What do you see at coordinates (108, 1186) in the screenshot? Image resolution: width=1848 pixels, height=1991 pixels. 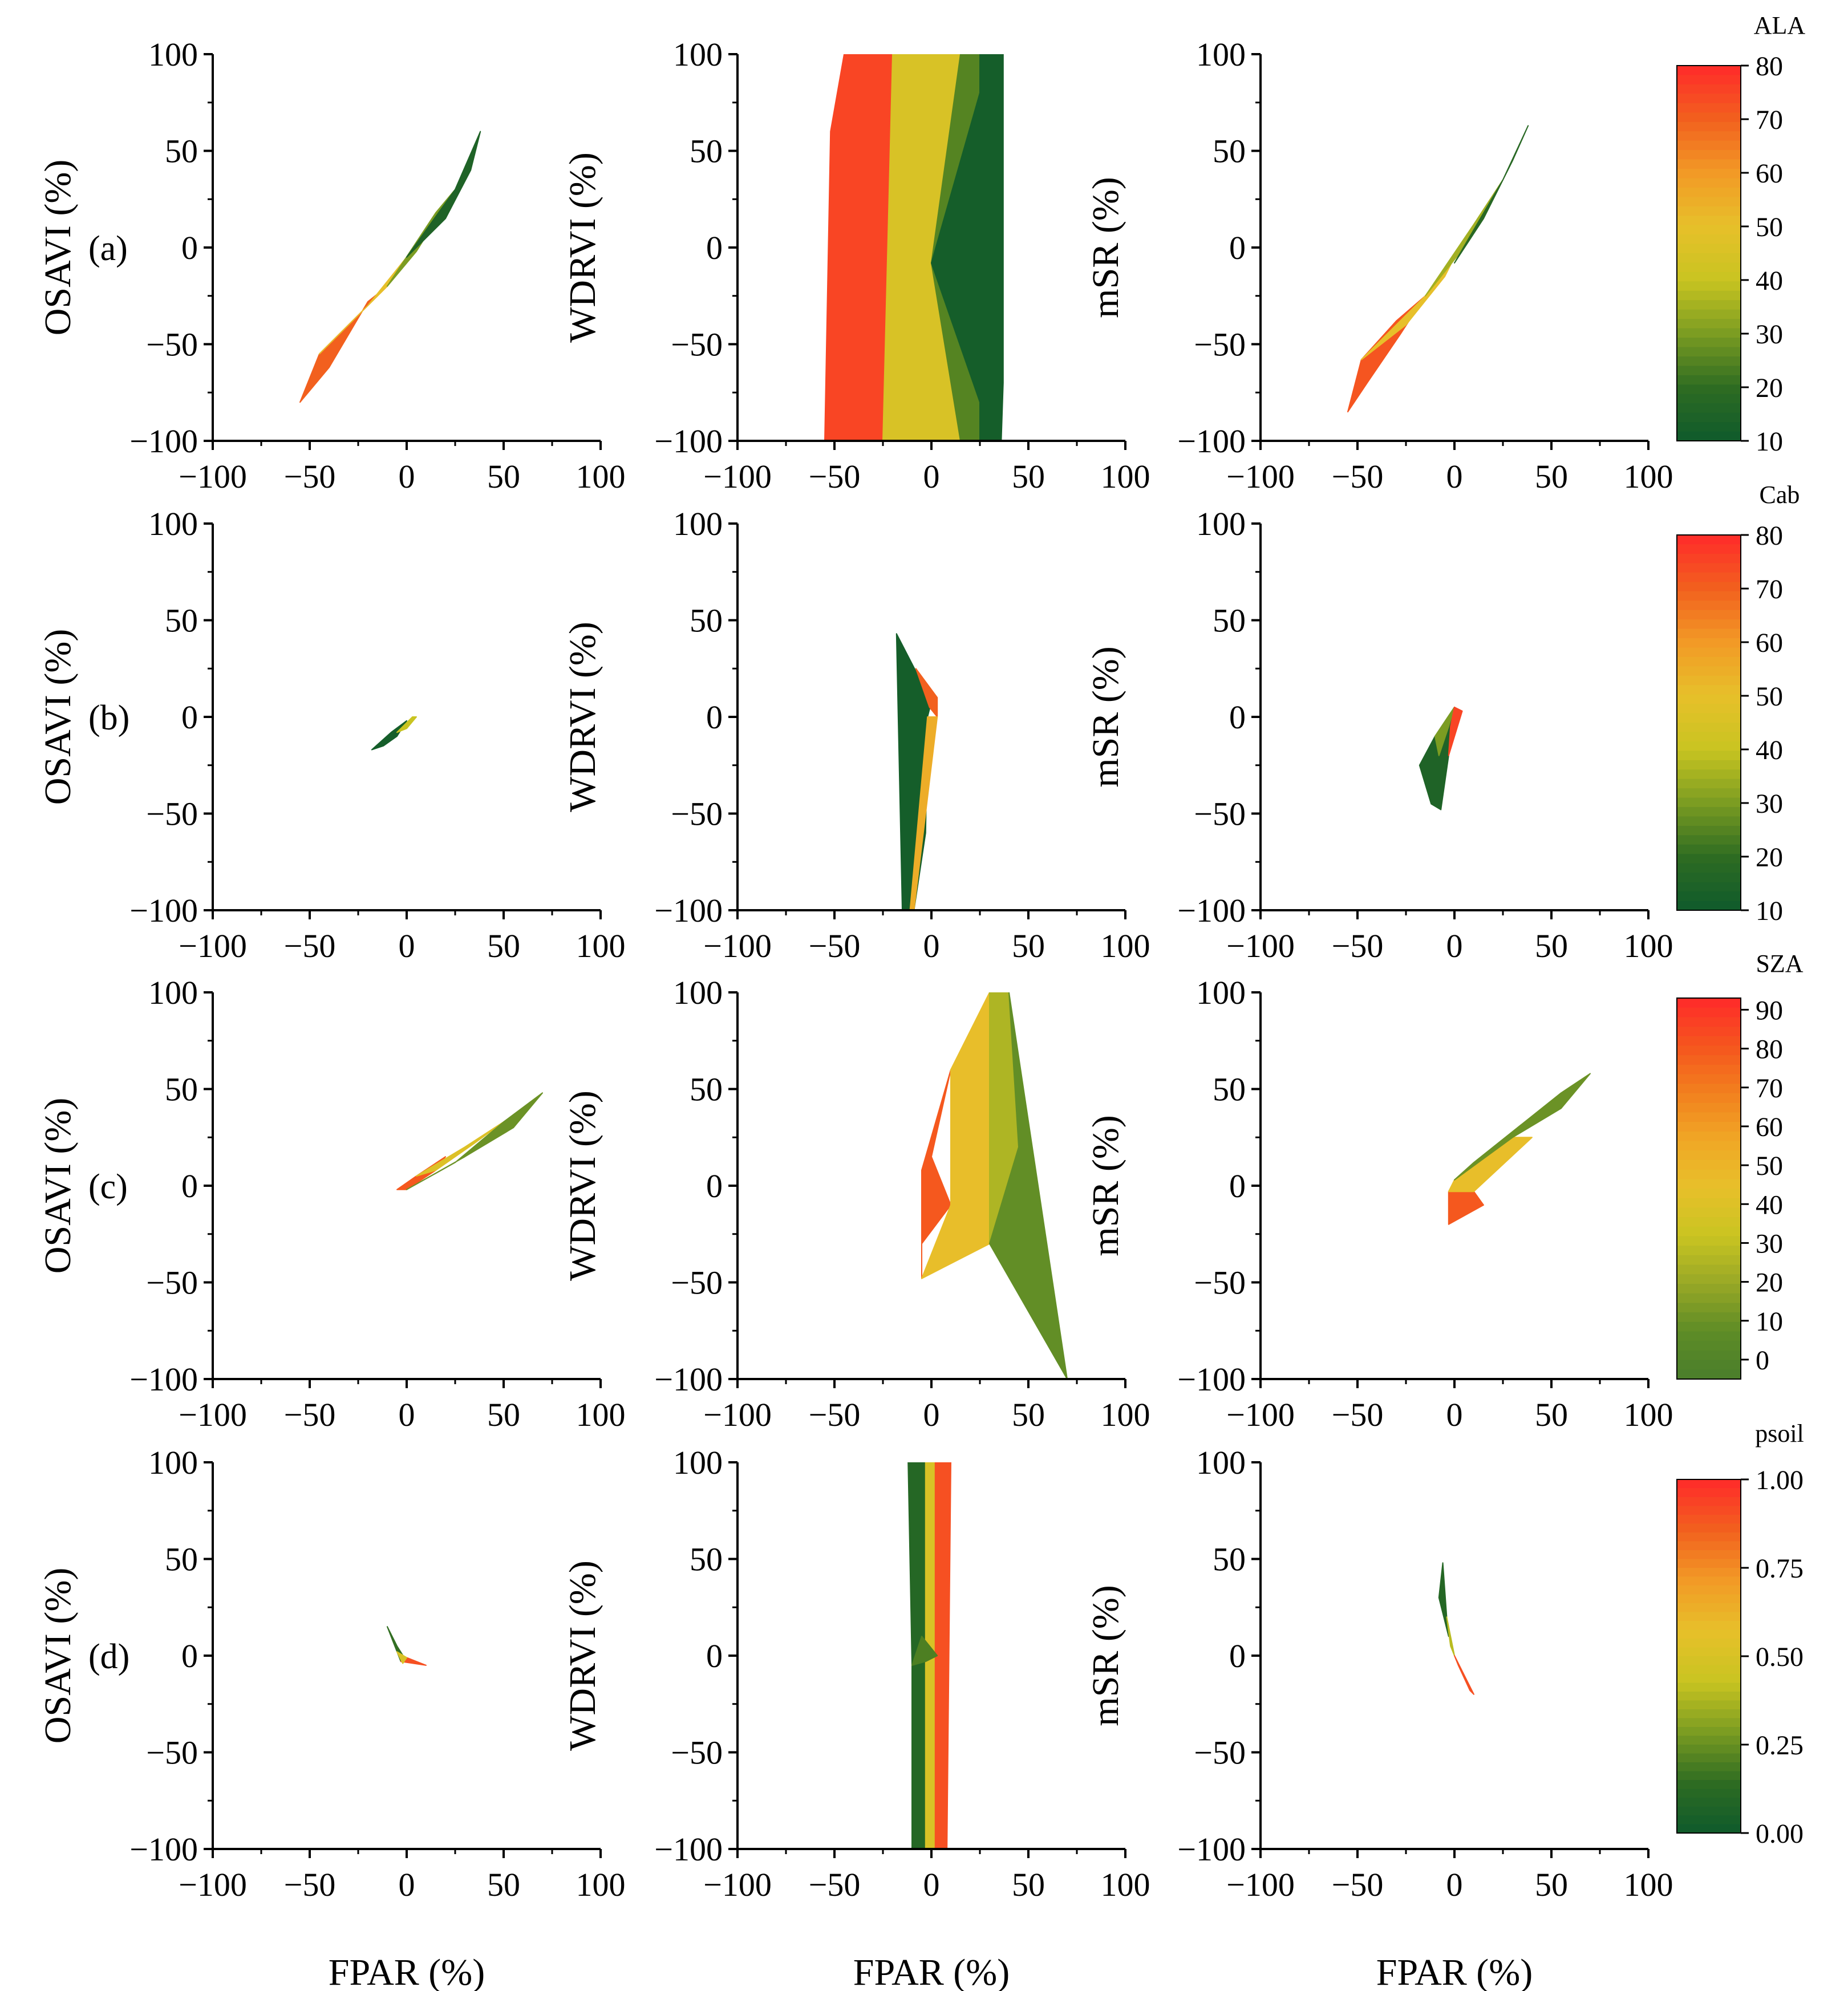 I see `panel-label: (c)` at bounding box center [108, 1186].